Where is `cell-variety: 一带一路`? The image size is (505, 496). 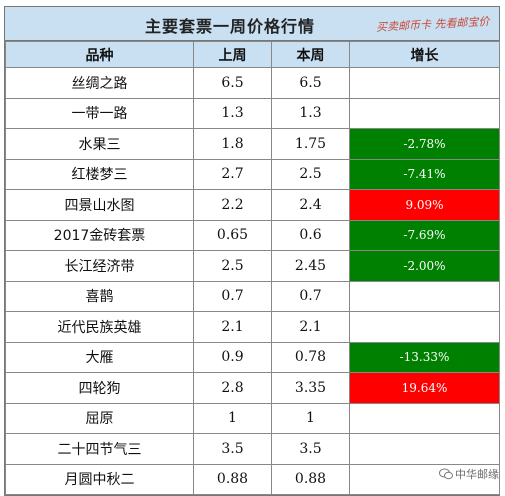 cell-variety: 一带一路 is located at coordinates (99, 113).